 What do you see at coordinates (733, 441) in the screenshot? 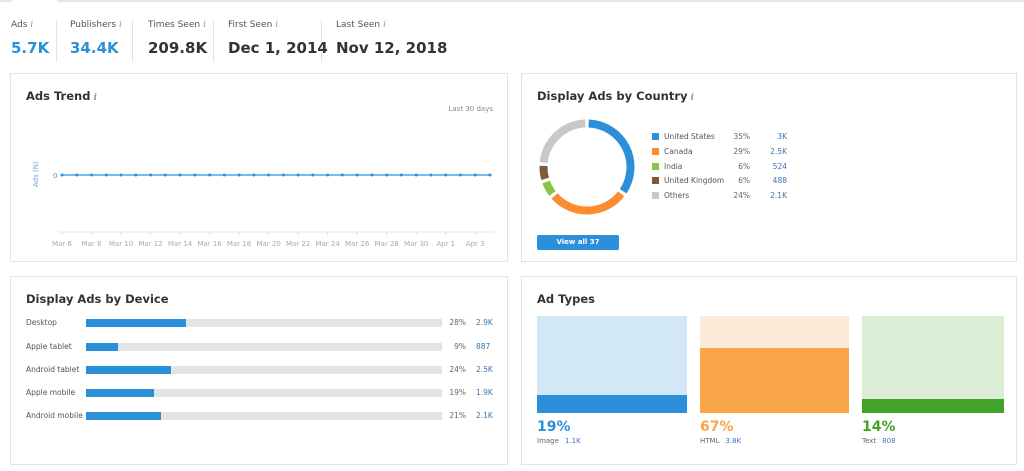
I see `ad-type-value: 3.8K` at bounding box center [733, 441].